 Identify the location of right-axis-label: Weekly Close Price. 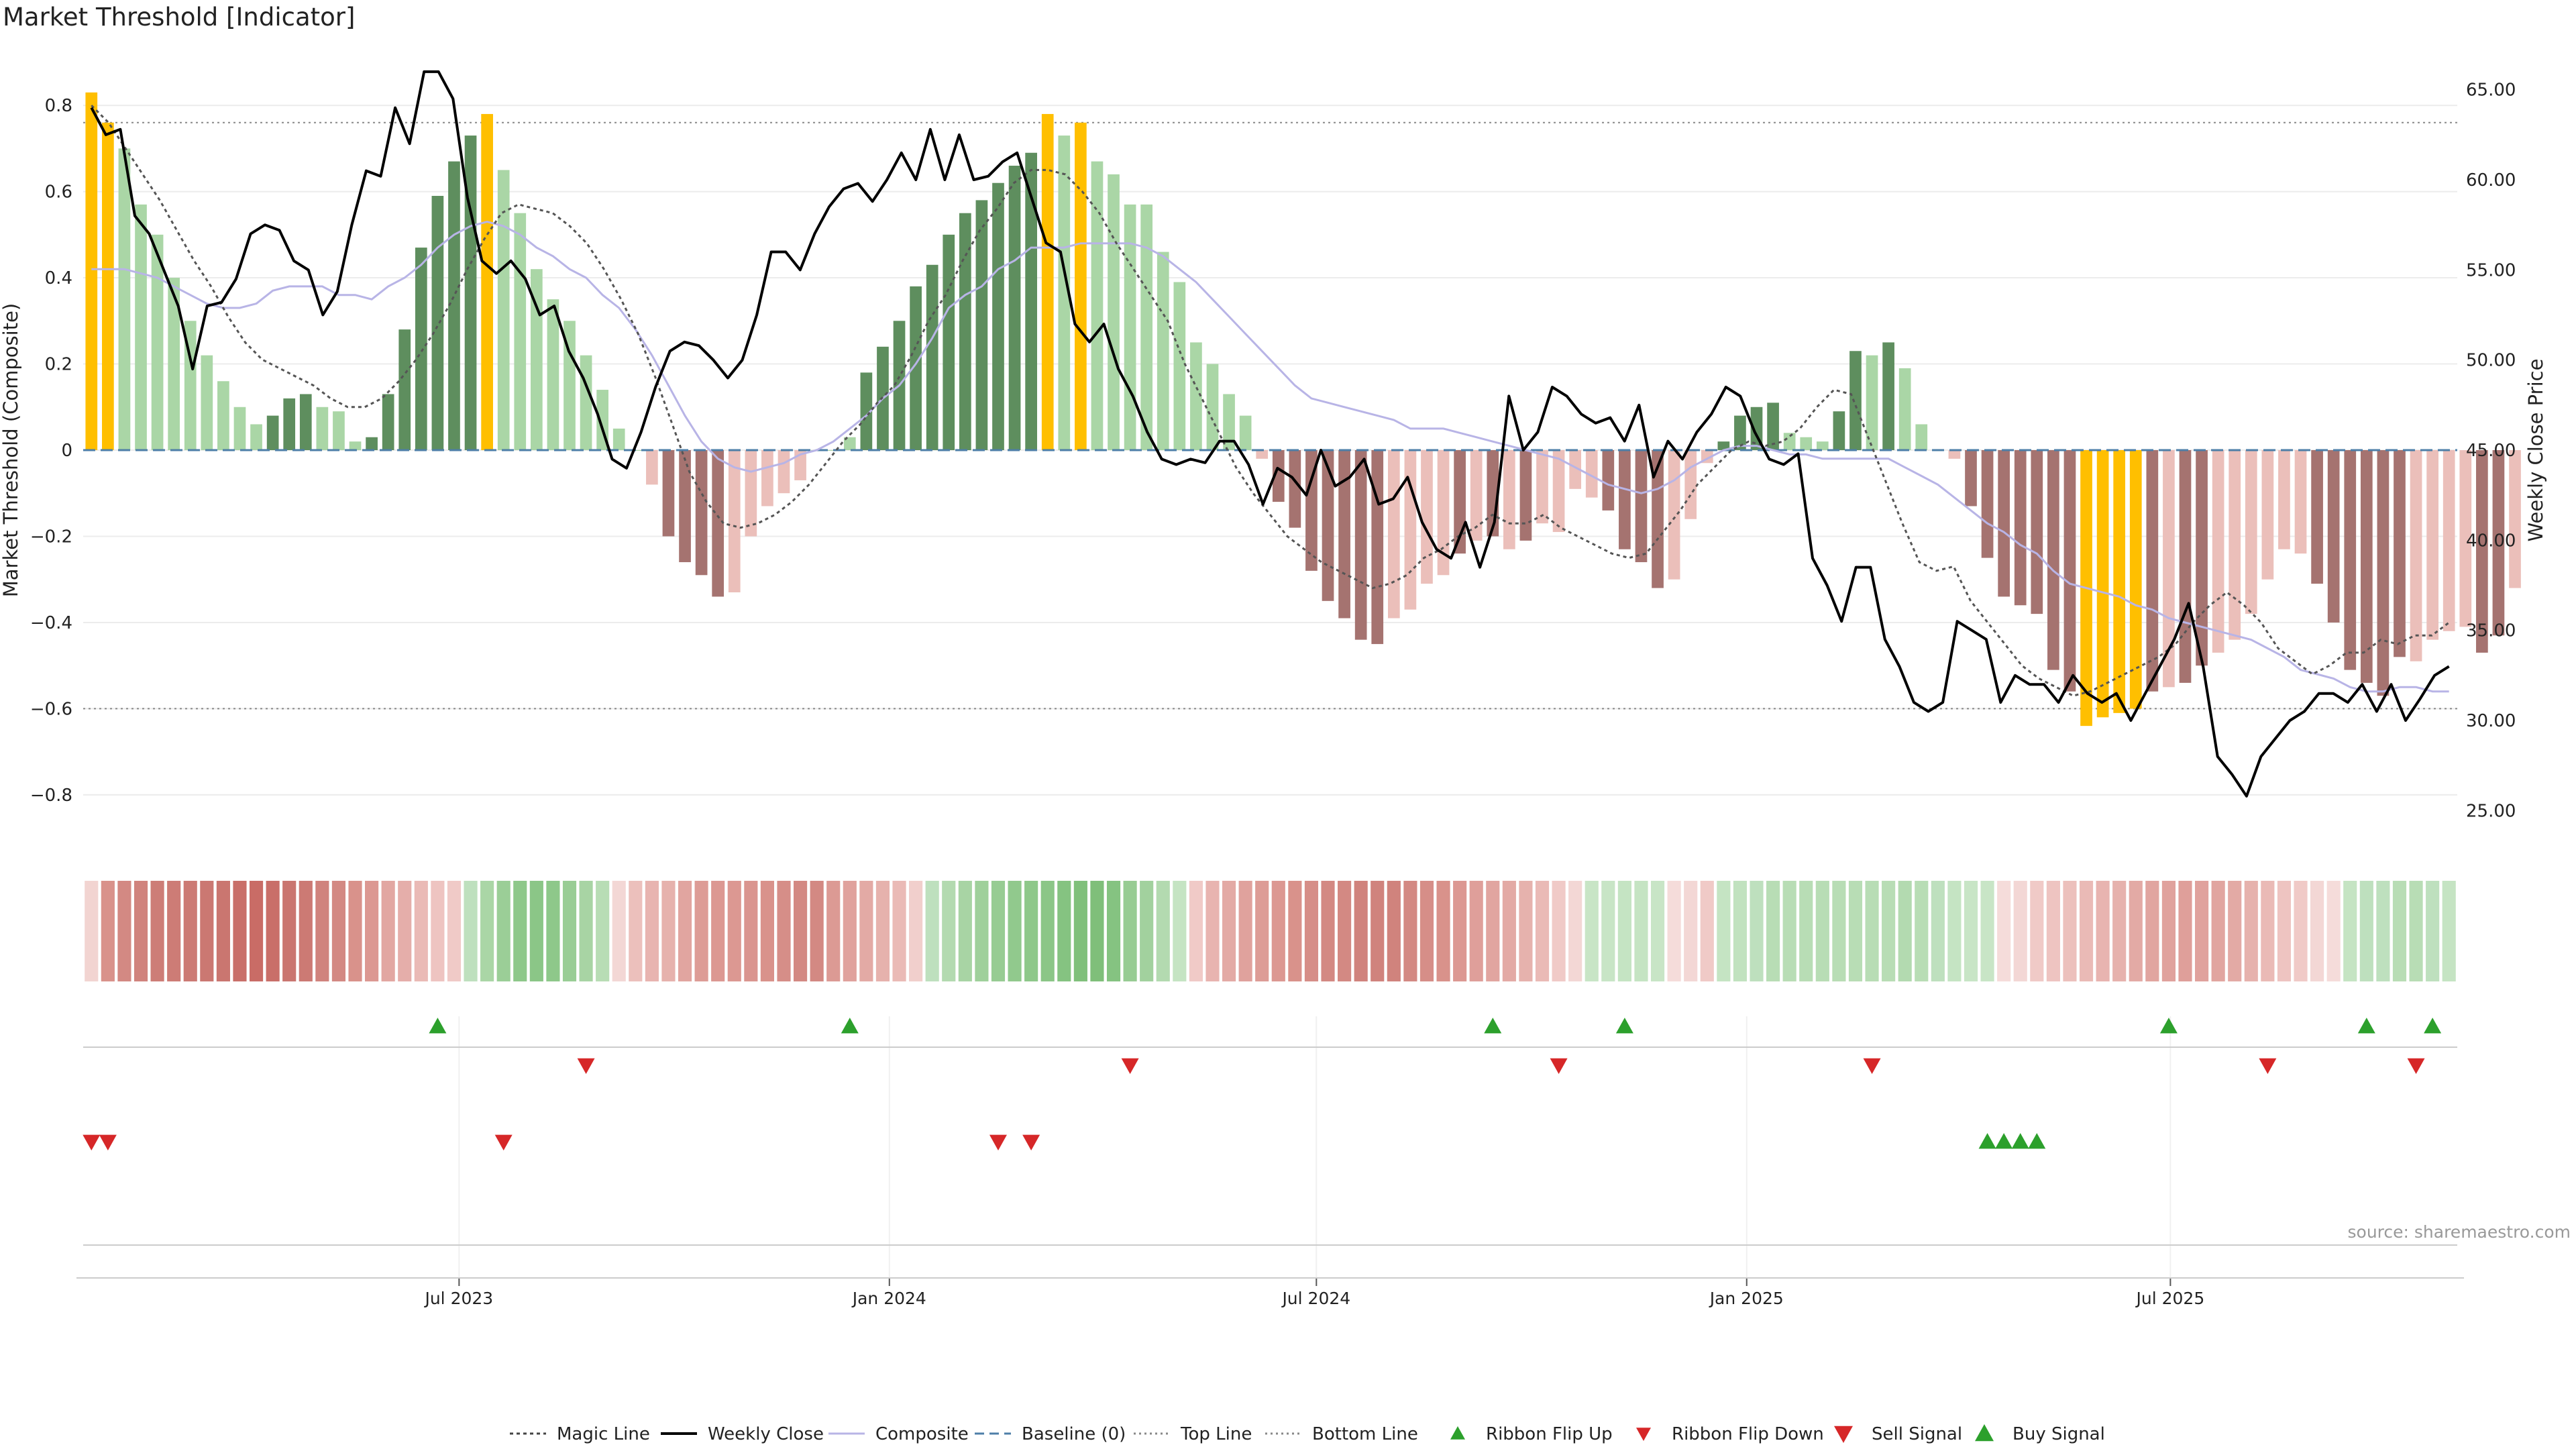
(2535, 450).